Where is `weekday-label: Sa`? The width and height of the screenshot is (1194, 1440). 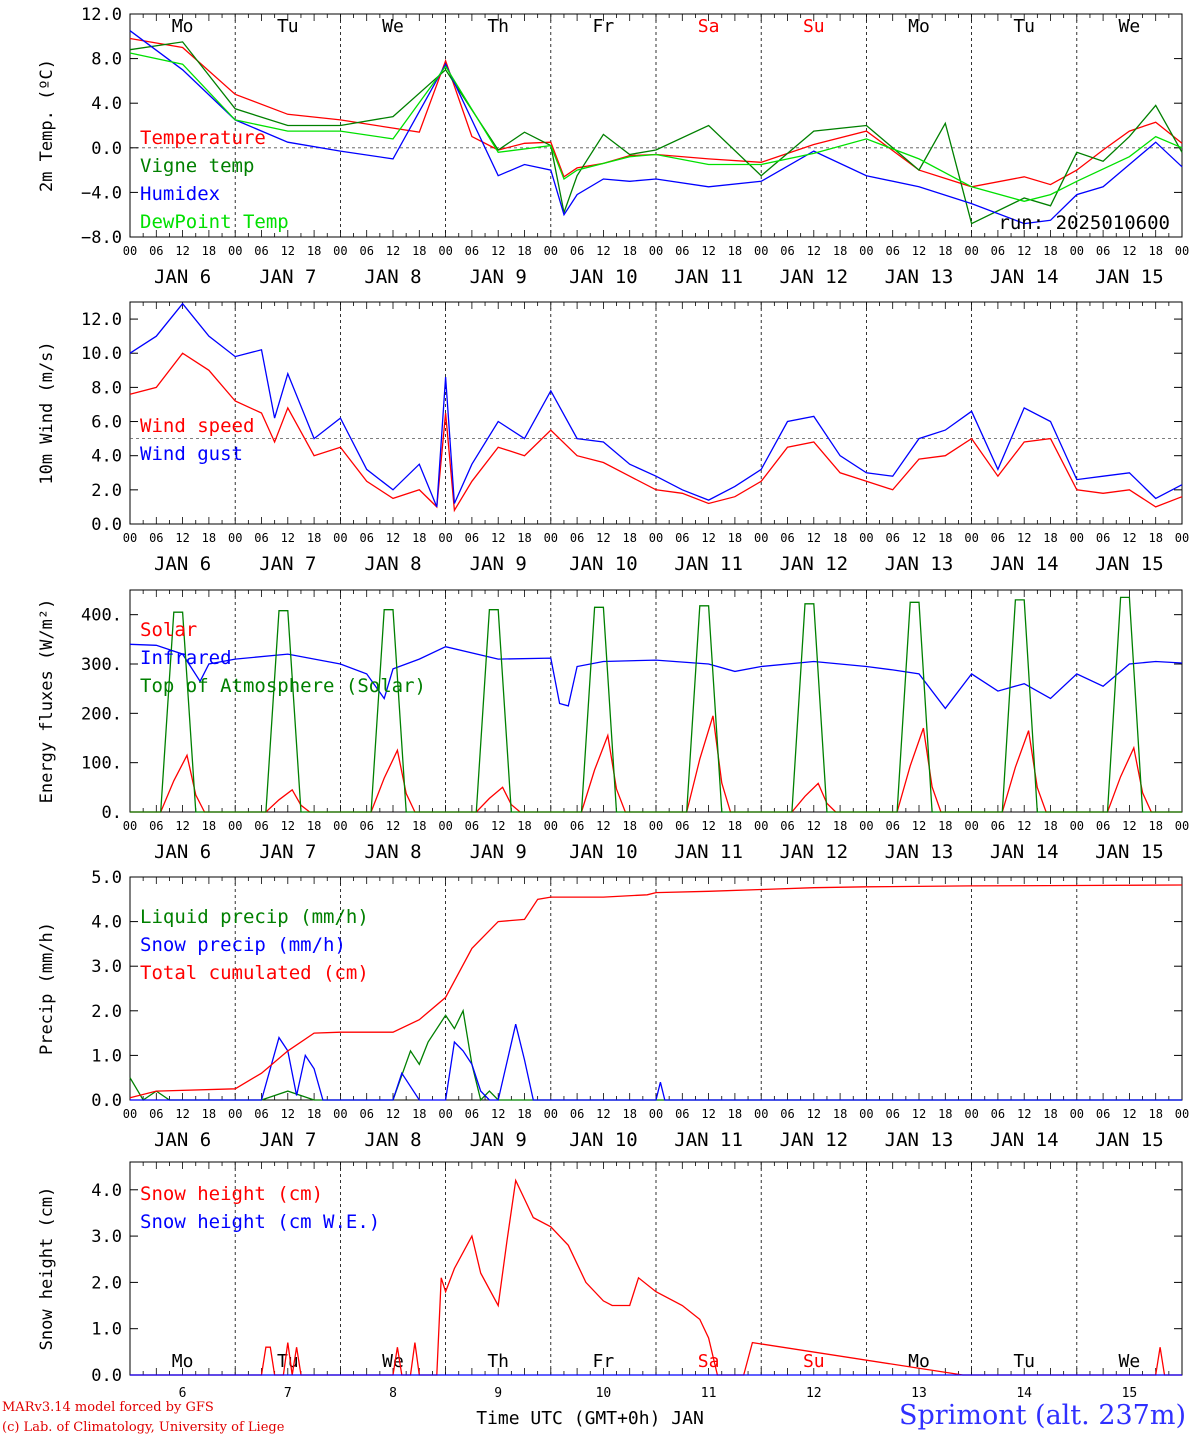
weekday-label: Sa is located at coordinates (709, 1361).